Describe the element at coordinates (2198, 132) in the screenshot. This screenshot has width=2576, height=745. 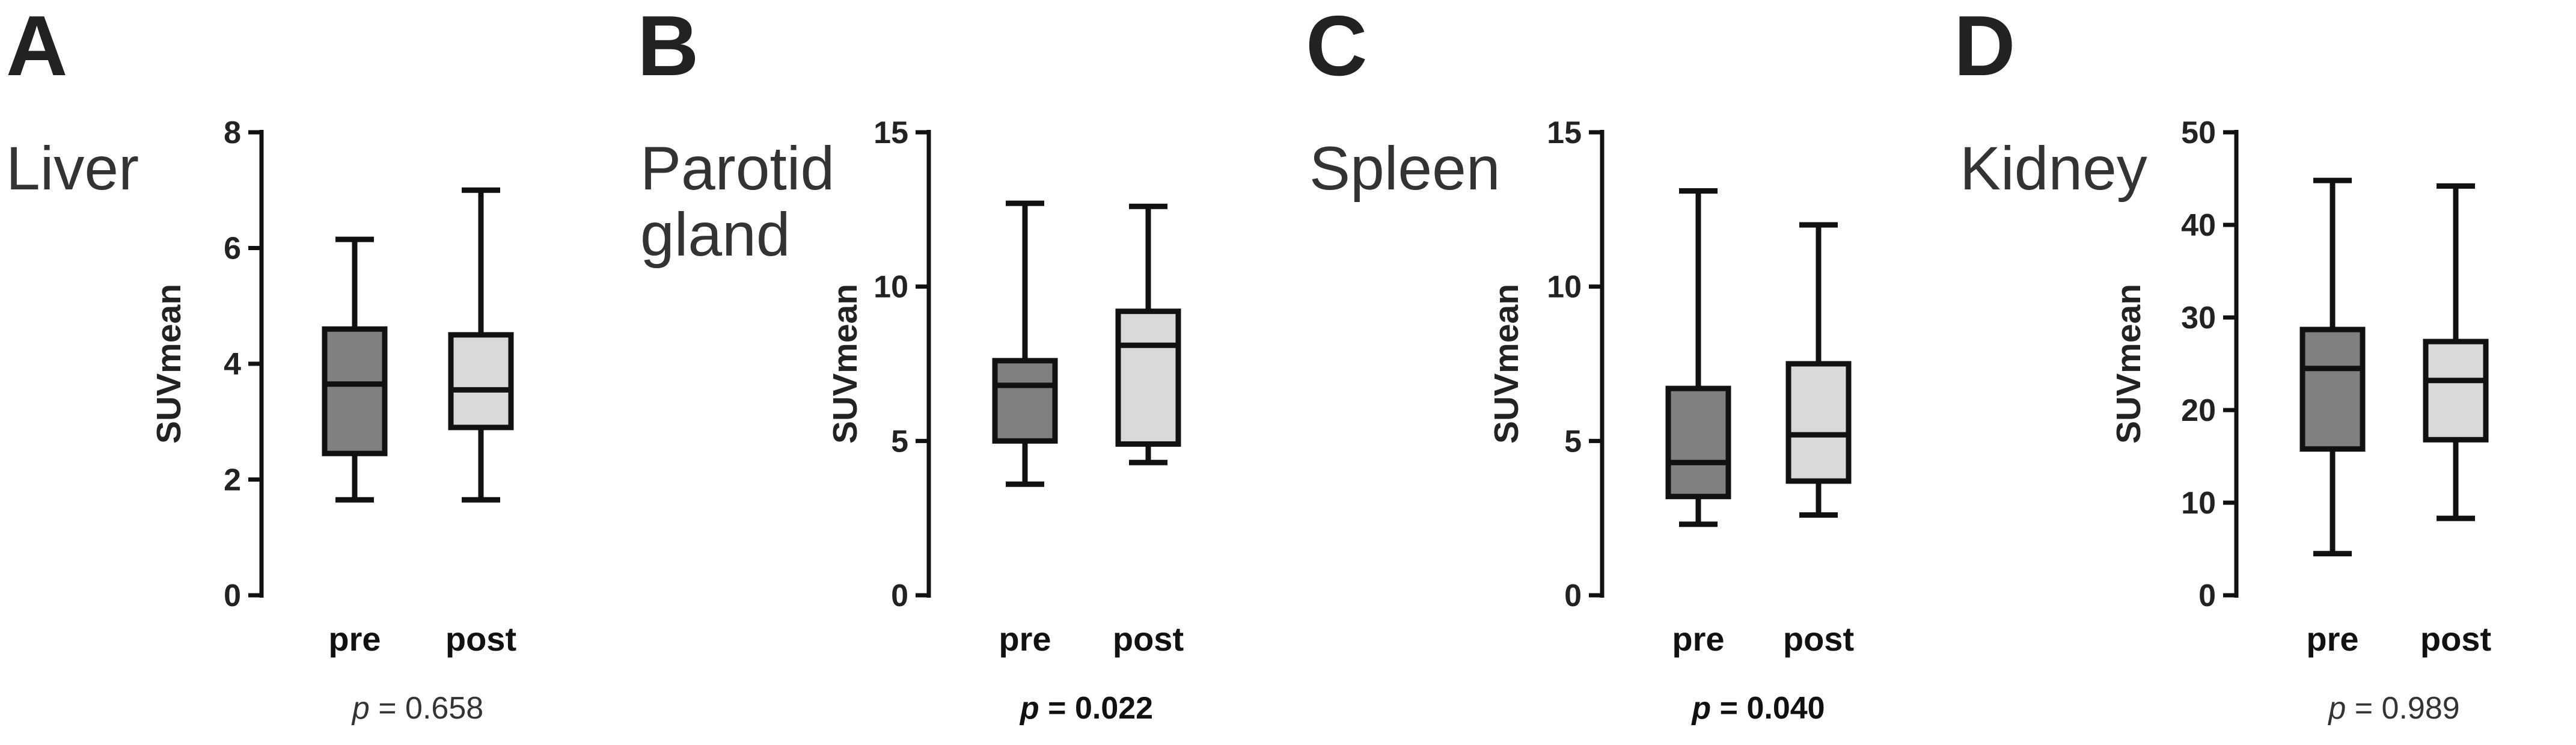
I see `y-tick-label: 50` at that location.